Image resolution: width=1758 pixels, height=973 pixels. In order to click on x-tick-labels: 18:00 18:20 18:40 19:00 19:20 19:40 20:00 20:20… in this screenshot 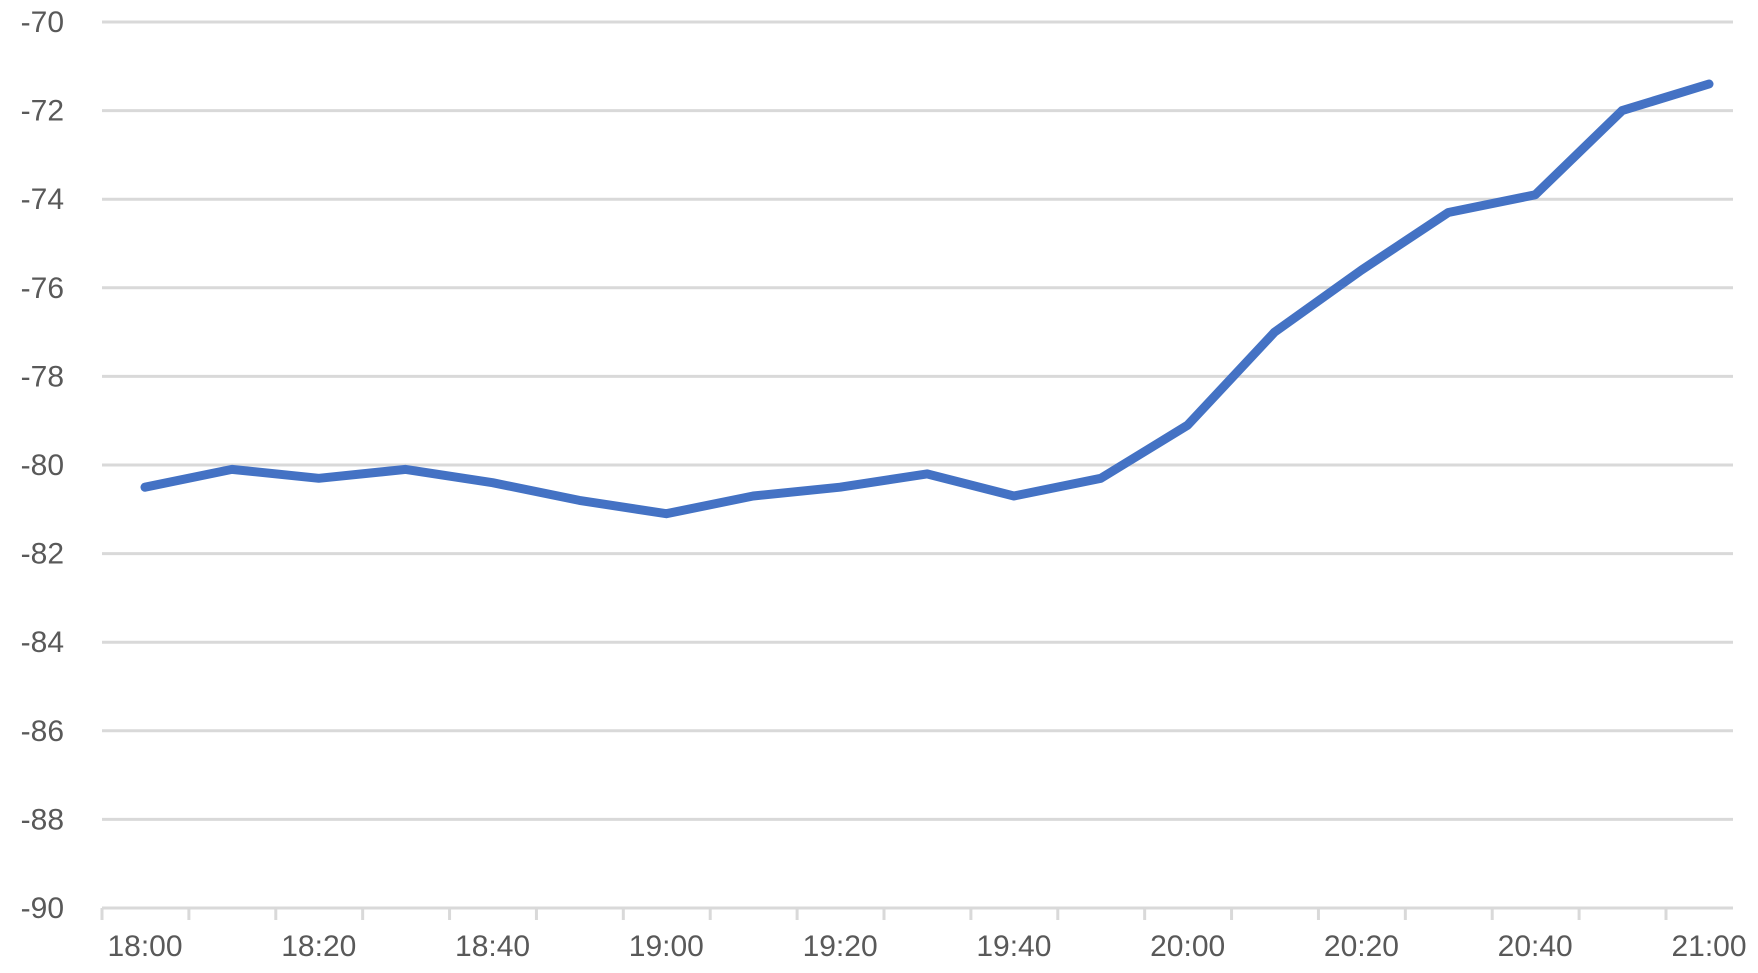, I will do `click(926, 946)`.